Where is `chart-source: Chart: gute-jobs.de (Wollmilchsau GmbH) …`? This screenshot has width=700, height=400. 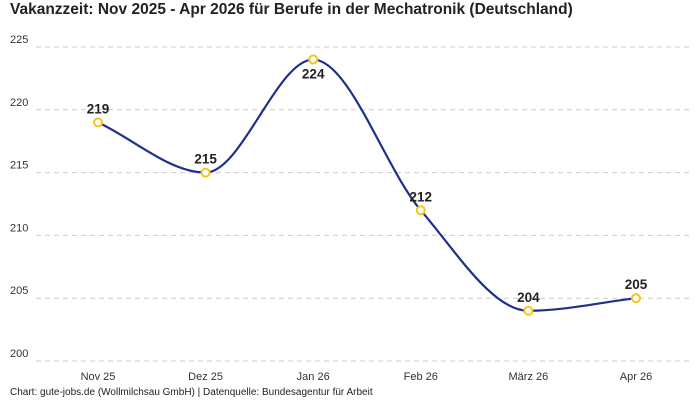
chart-source: Chart: gute-jobs.de (Wollmilchsau GmbH) … is located at coordinates (191, 392).